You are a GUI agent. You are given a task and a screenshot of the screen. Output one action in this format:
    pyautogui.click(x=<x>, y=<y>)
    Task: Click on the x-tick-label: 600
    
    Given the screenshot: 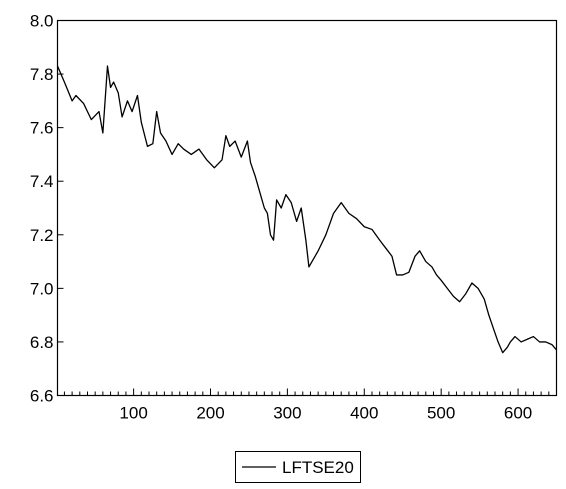 What is the action you would take?
    pyautogui.click(x=518, y=413)
    